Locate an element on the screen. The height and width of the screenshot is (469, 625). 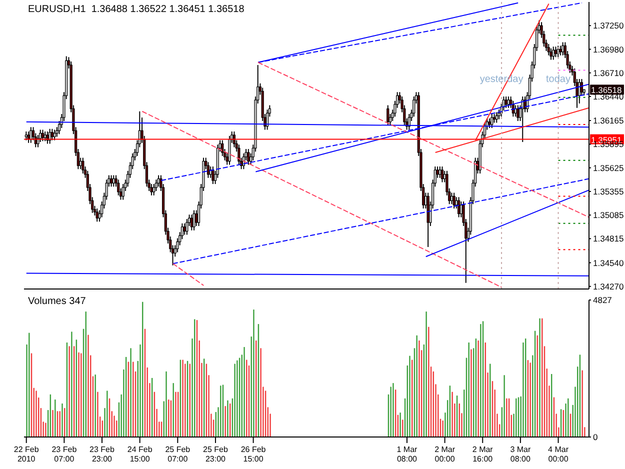
y-tick-label: 1.35085 is located at coordinates (608, 215).